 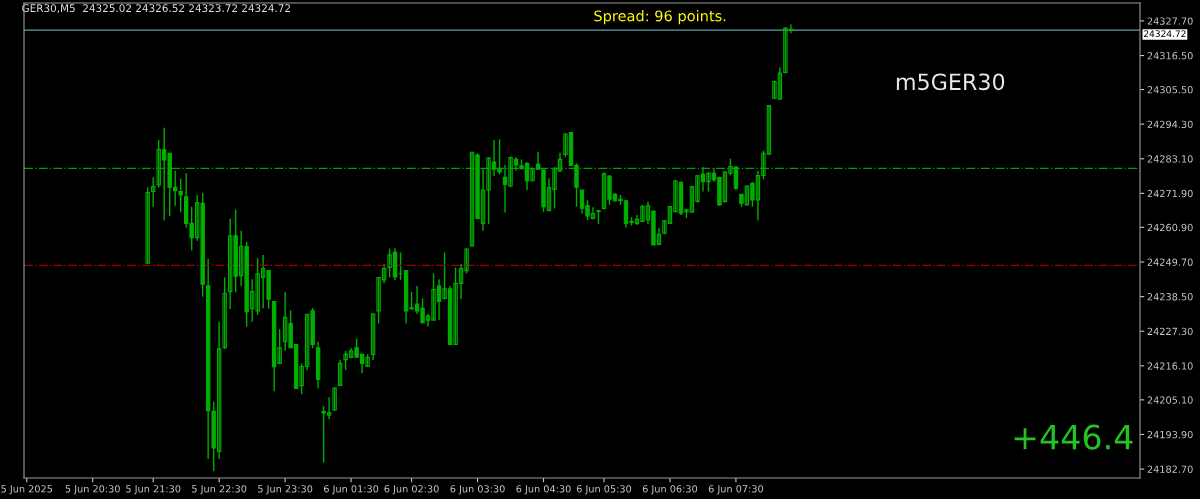 I want to click on x-tick-label: 6 Jun 03:30, so click(x=477, y=490).